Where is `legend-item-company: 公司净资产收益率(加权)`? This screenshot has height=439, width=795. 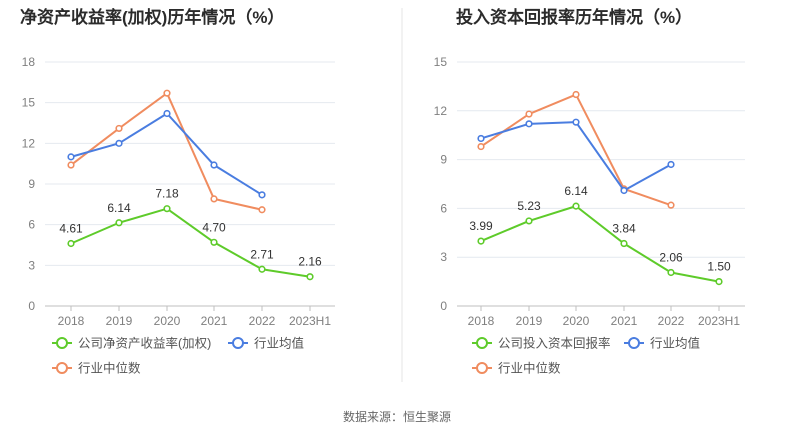 legend-item-company: 公司净资产收益率(加权) is located at coordinates (131, 343).